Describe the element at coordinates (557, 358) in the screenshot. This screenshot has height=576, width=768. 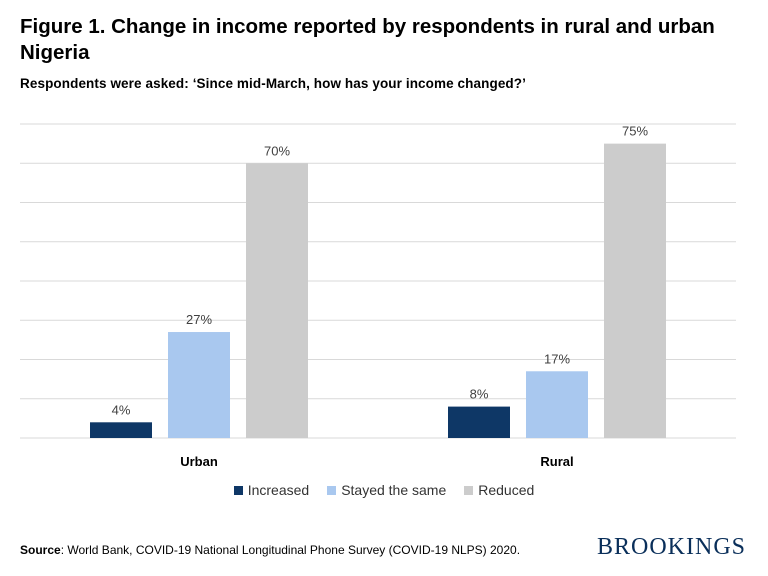
I see `data-label-rural-stayed-the-same: 17%` at that location.